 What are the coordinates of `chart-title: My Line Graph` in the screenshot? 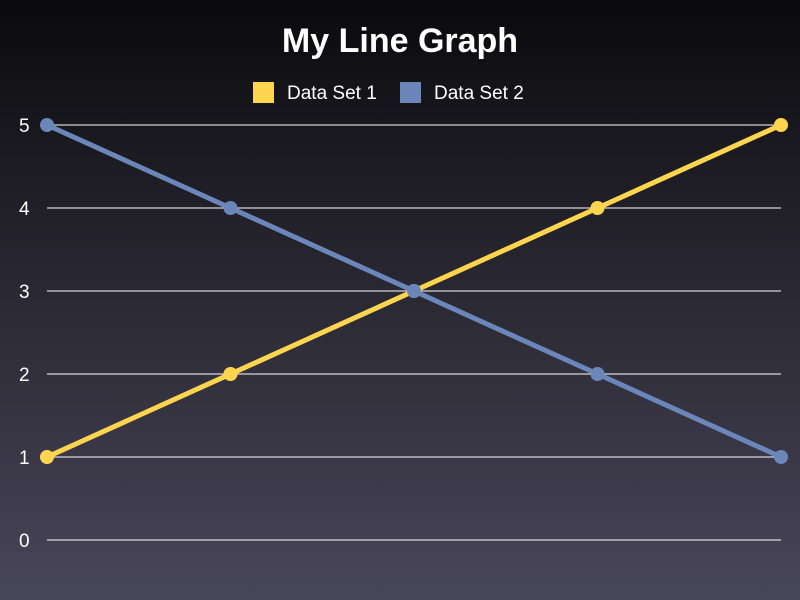 It's located at (400, 41).